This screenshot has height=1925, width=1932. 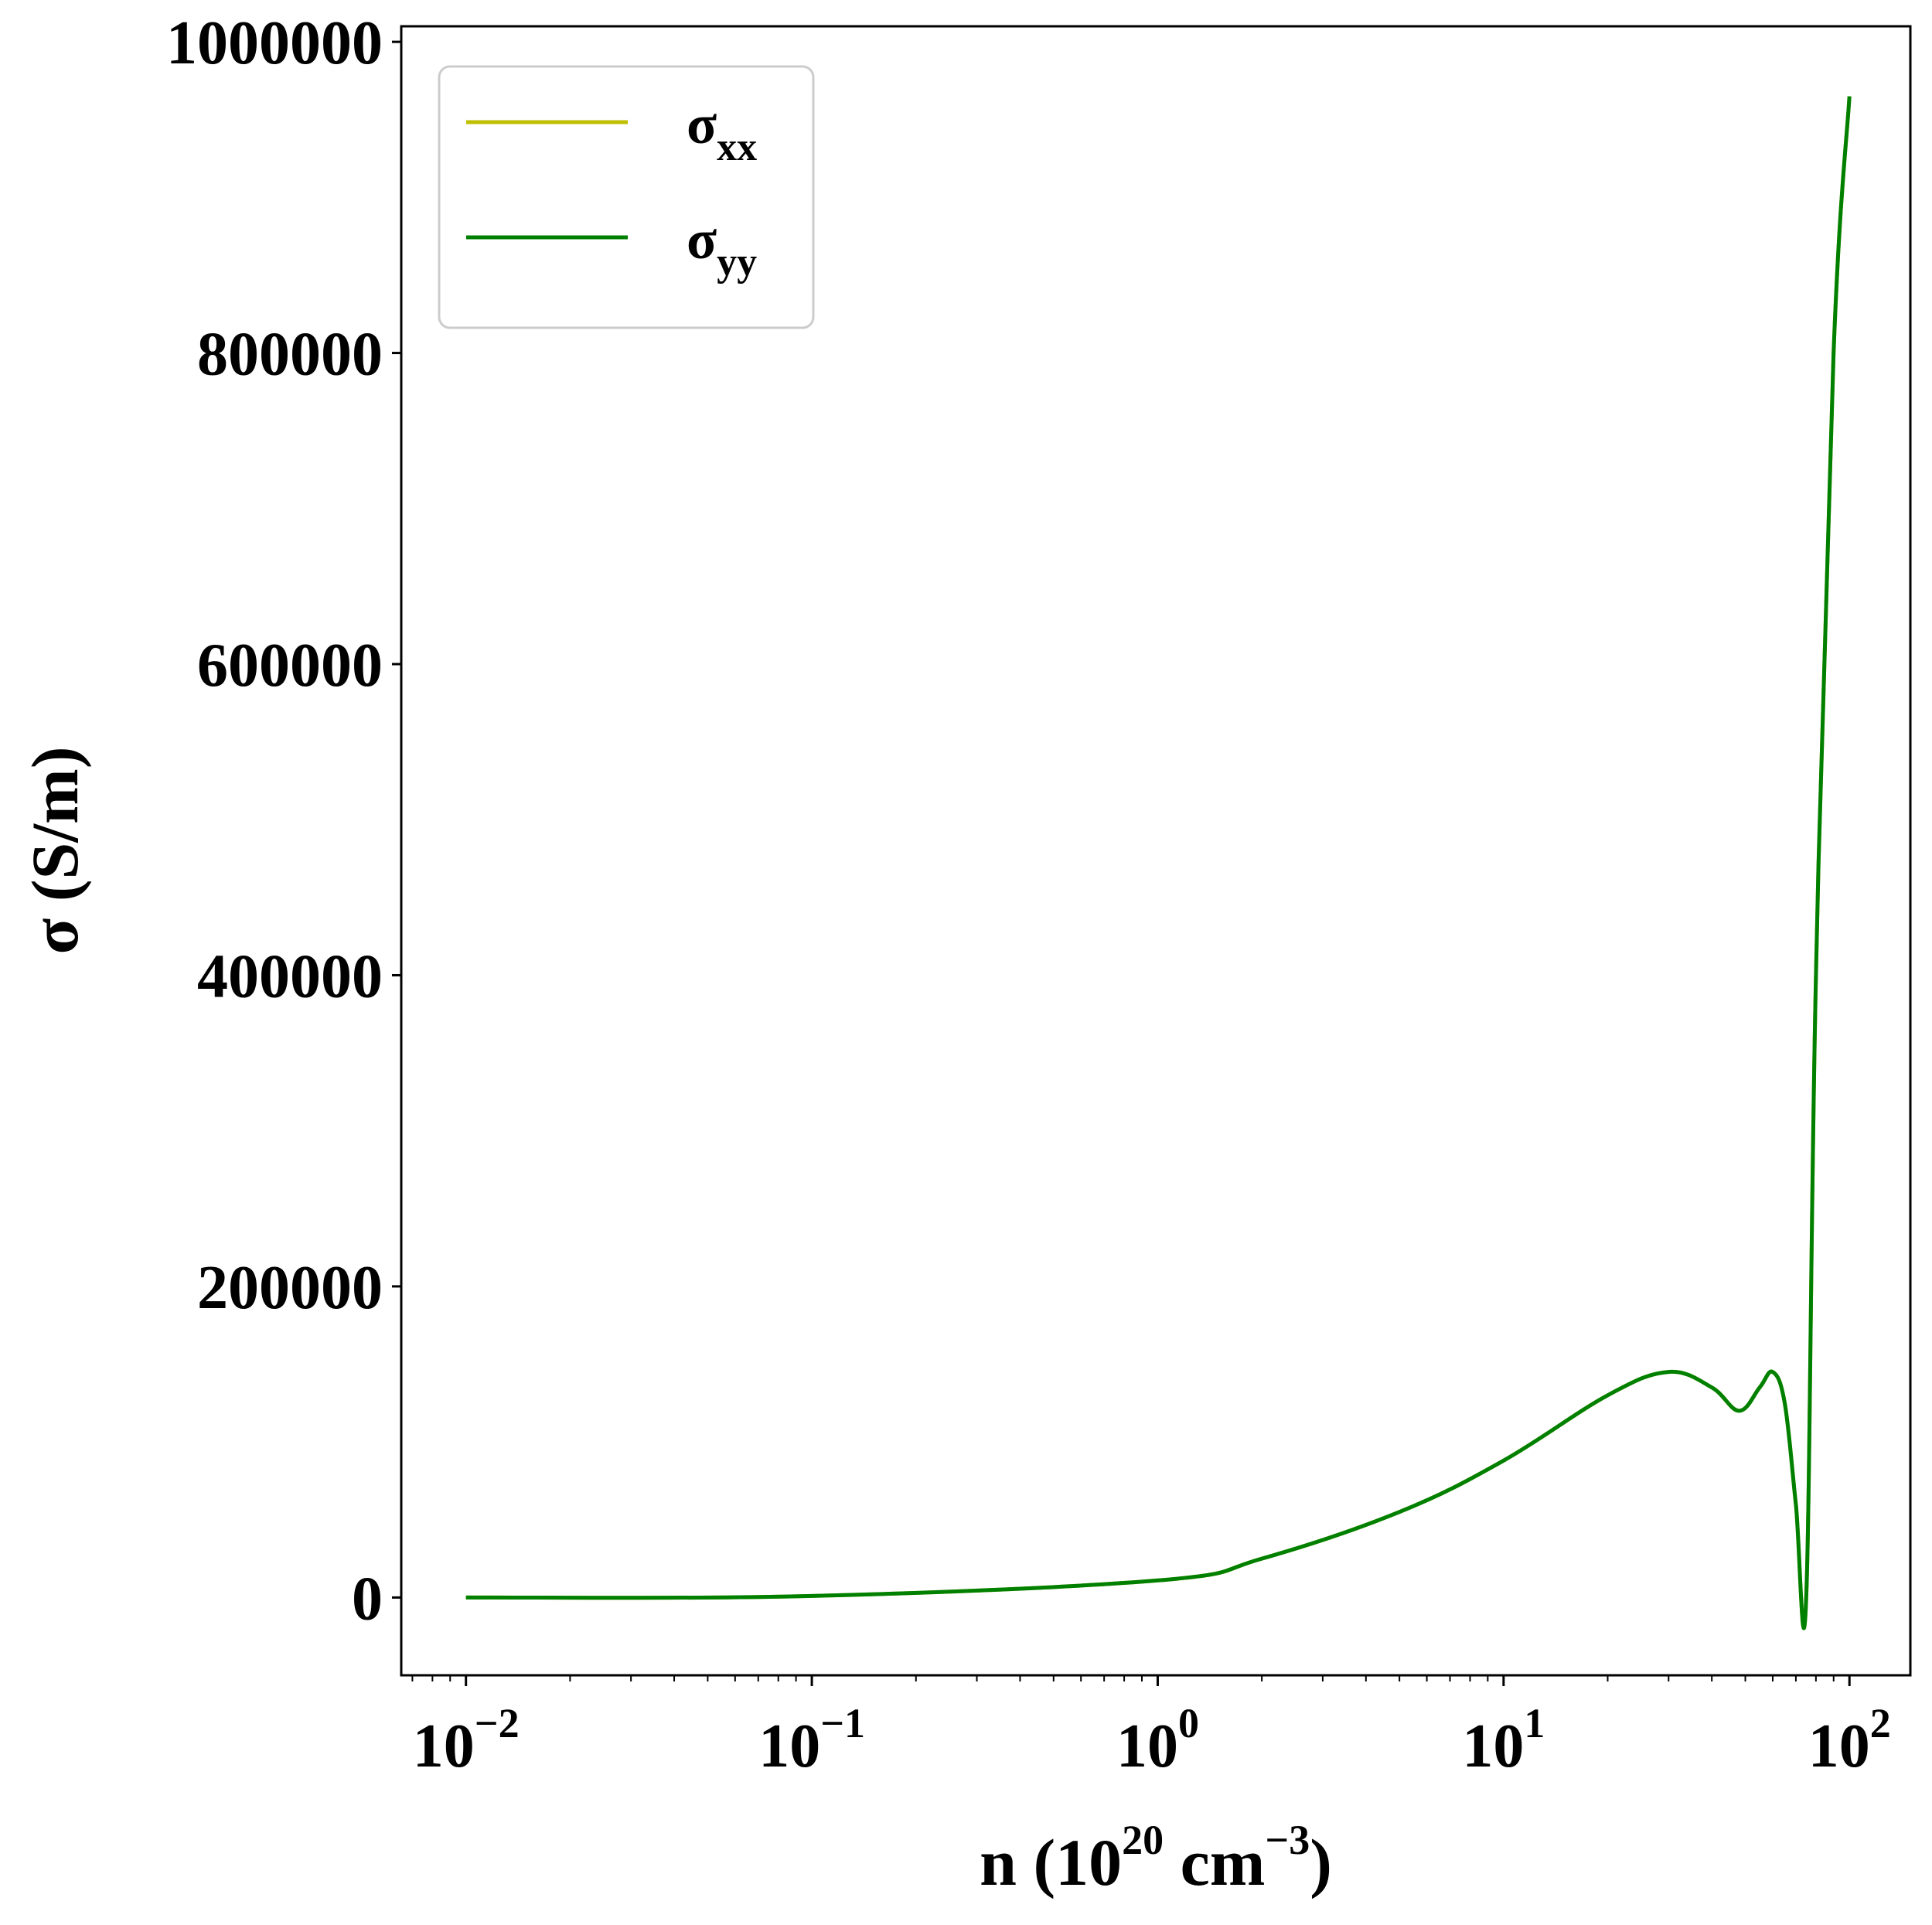 What do you see at coordinates (1503, 1740) in the screenshot?
I see `x-tick-label: 10¹` at bounding box center [1503, 1740].